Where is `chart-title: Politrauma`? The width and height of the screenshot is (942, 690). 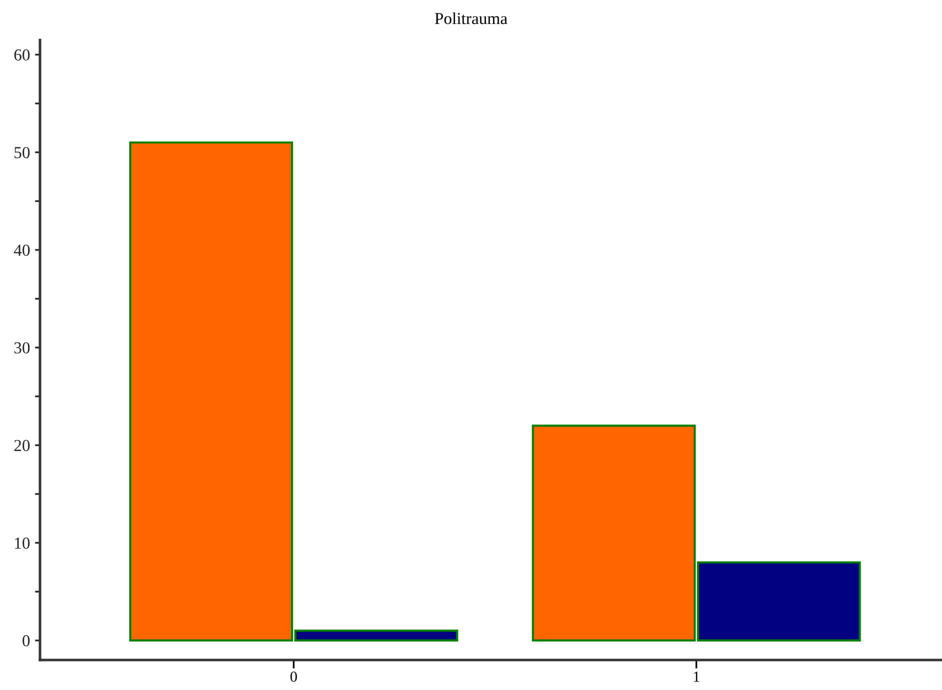 chart-title: Politrauma is located at coordinates (471, 18).